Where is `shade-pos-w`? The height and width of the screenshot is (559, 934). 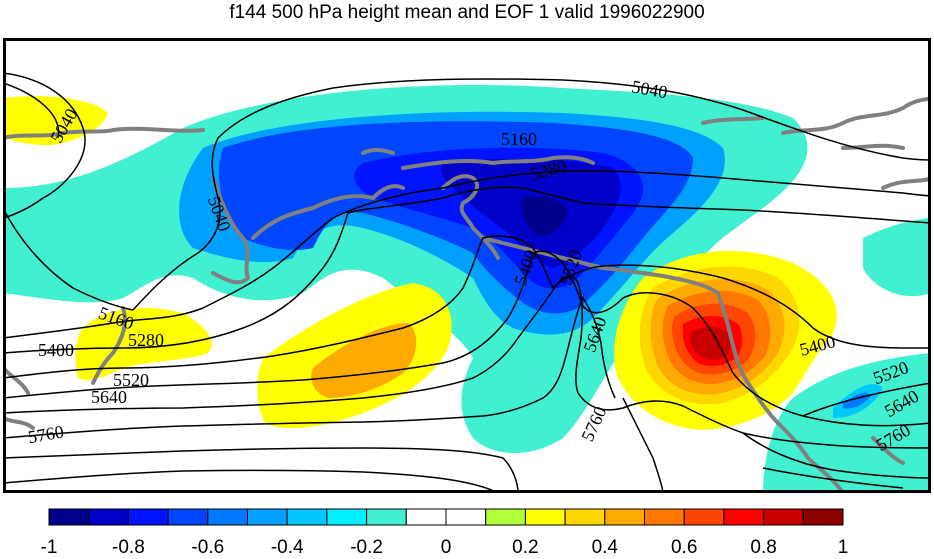
shade-pos-w is located at coordinates (143, 344).